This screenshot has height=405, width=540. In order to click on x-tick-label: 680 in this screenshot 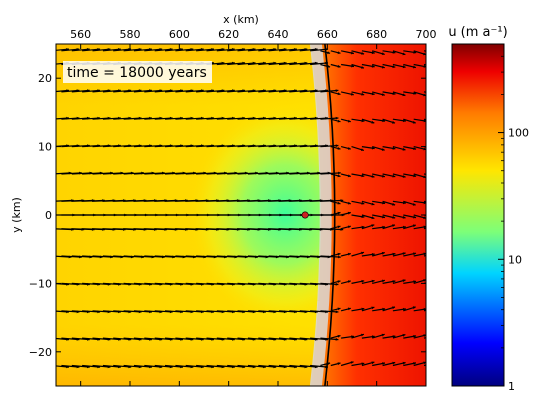, I will do `click(376, 34)`.